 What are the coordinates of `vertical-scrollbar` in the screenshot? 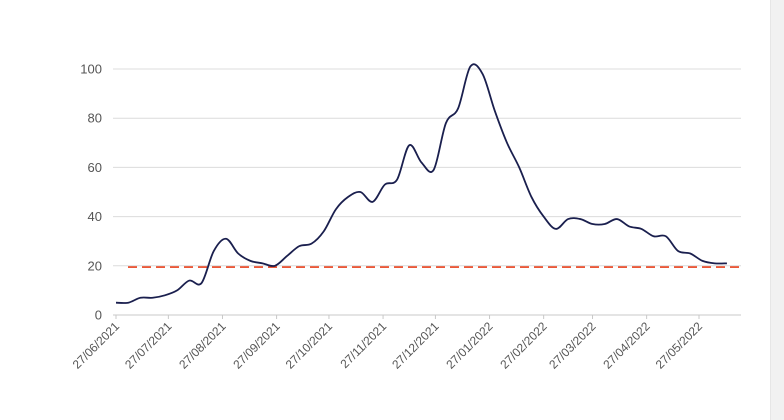 It's located at (777, 210).